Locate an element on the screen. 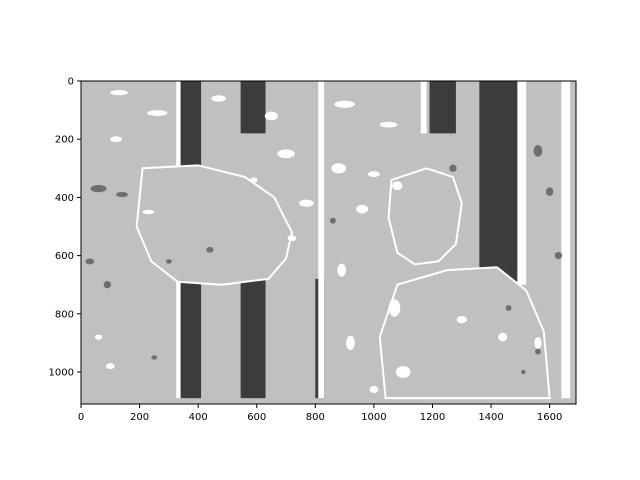 This screenshot has width=640, height=480. x-tick-label: 200 is located at coordinates (139, 417).